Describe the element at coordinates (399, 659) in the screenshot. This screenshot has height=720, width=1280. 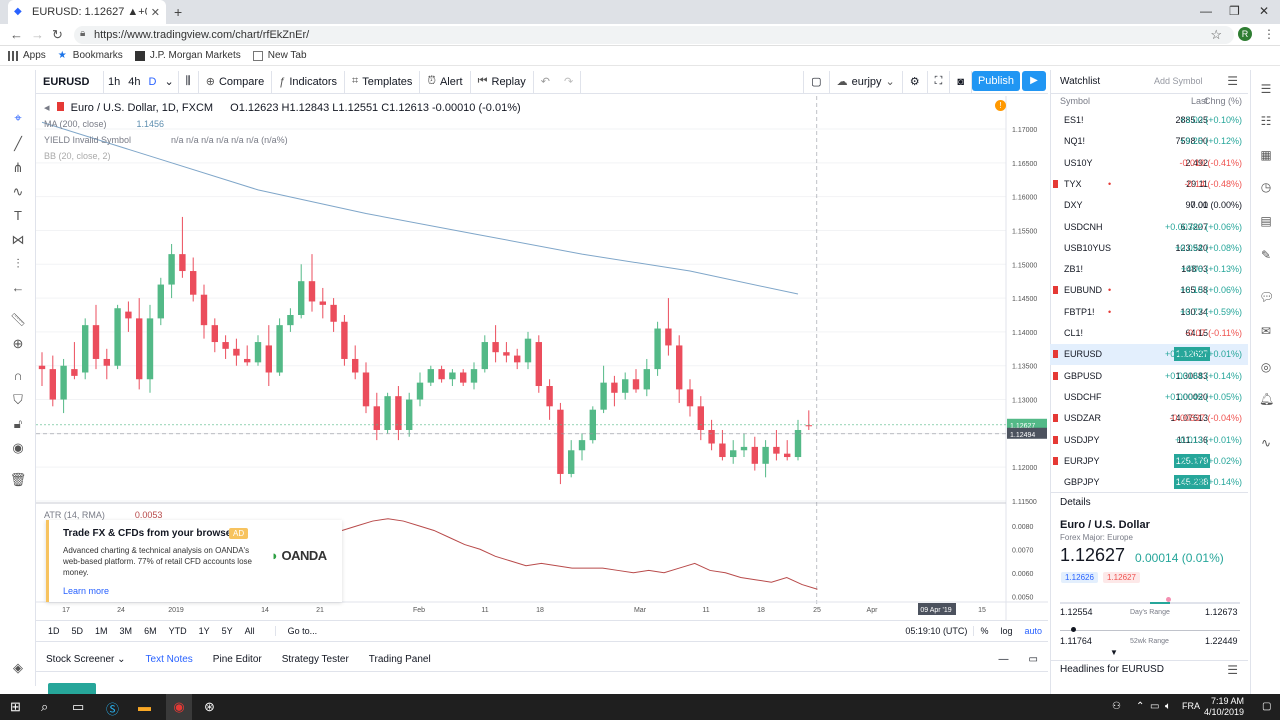
I see `tab-trading-panel: Trading Panel` at that location.